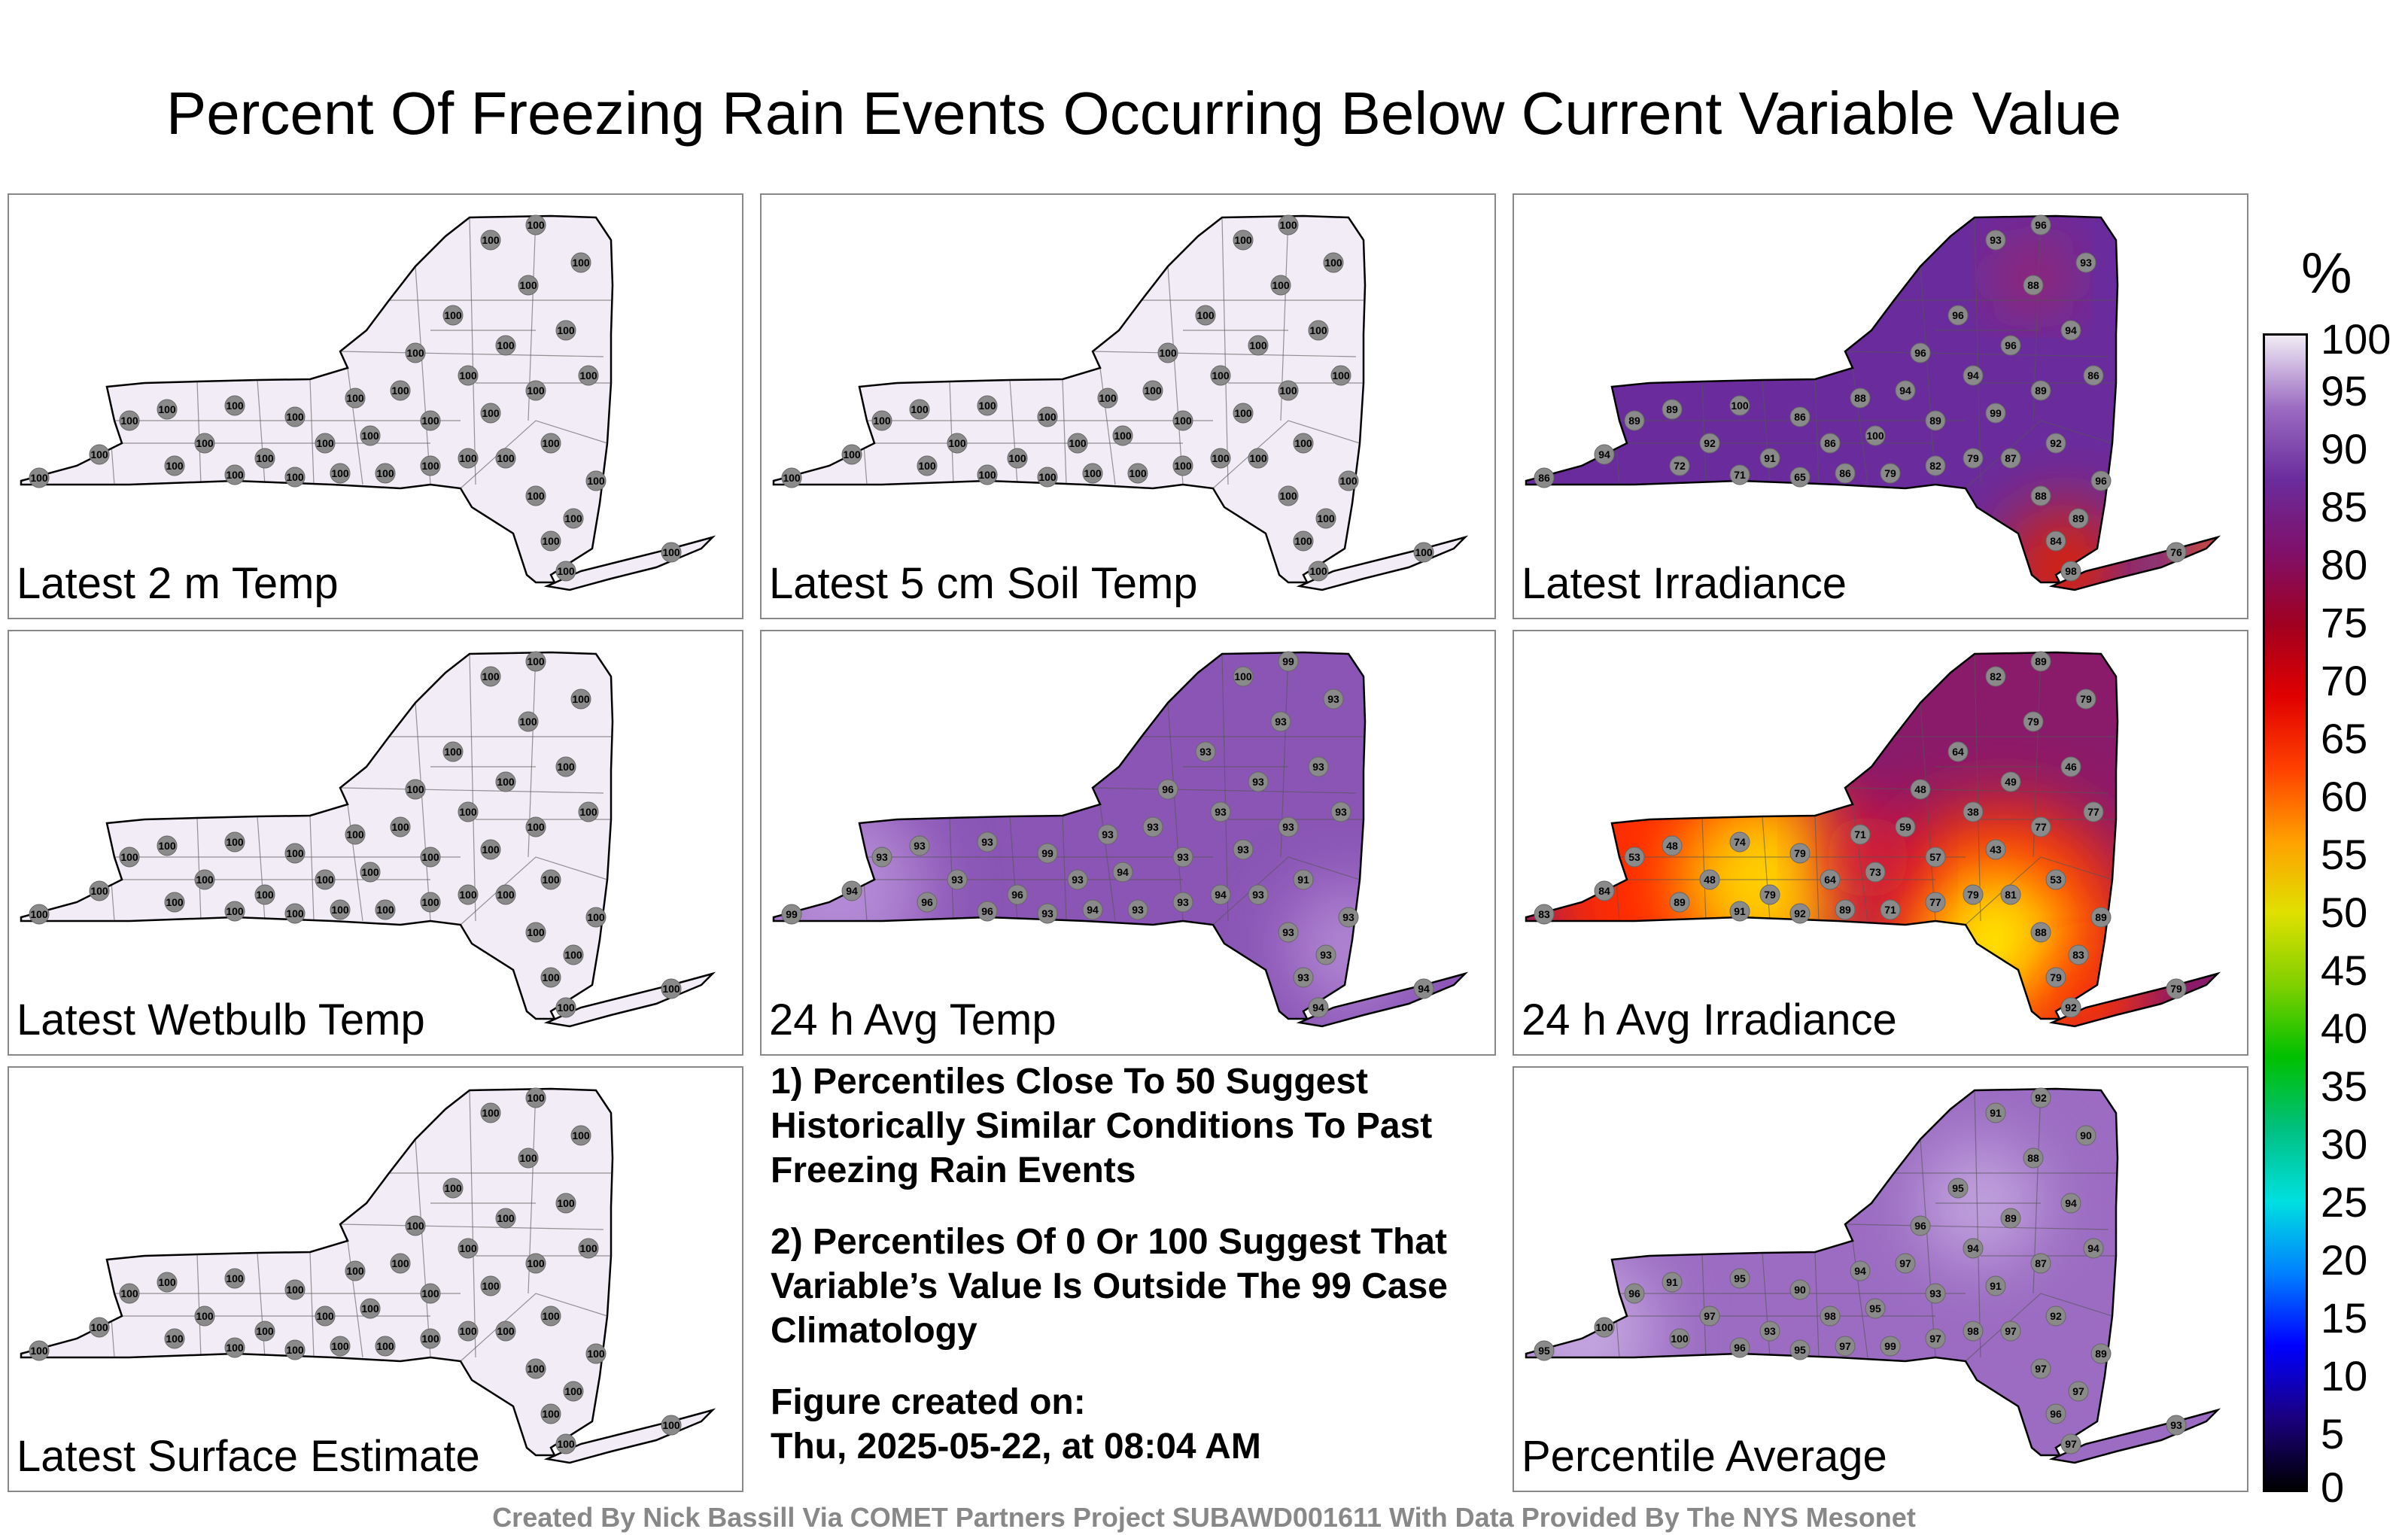 The width and height of the screenshot is (2408, 1535). What do you see at coordinates (1739, 842) in the screenshot?
I see `station-marker: 74` at bounding box center [1739, 842].